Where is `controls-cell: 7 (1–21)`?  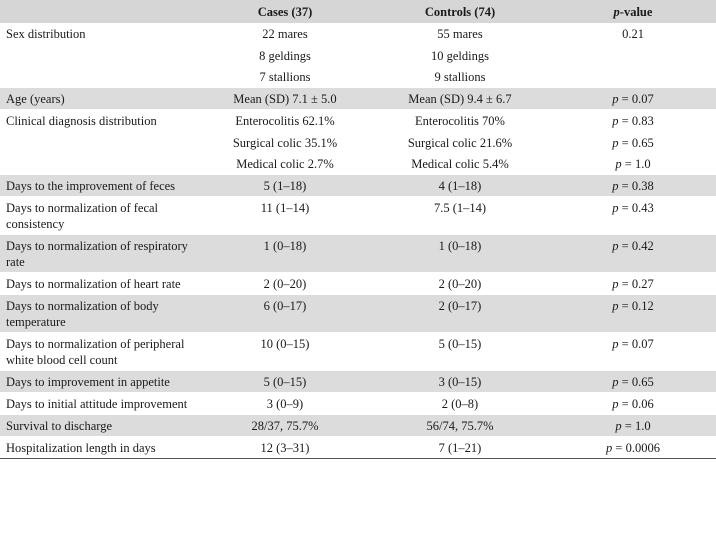 controls-cell: 7 (1–21) is located at coordinates (460, 447).